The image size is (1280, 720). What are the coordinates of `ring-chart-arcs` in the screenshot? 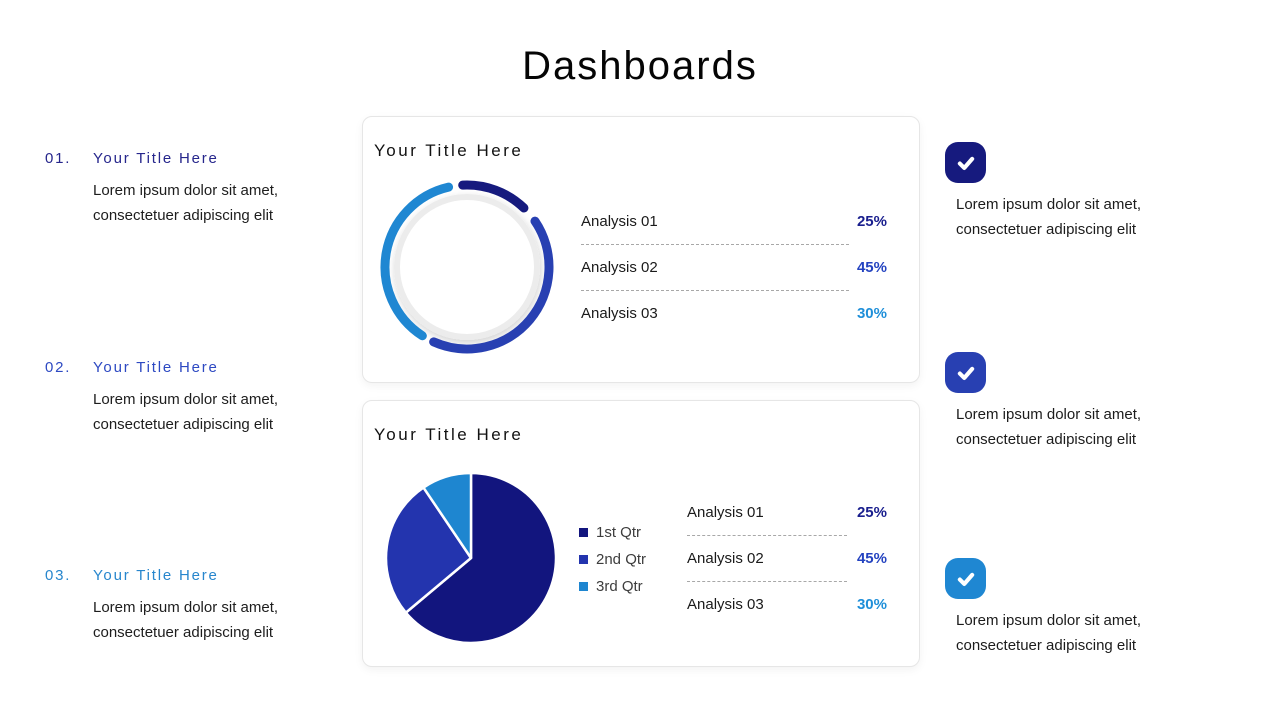 It's located at (467, 267).